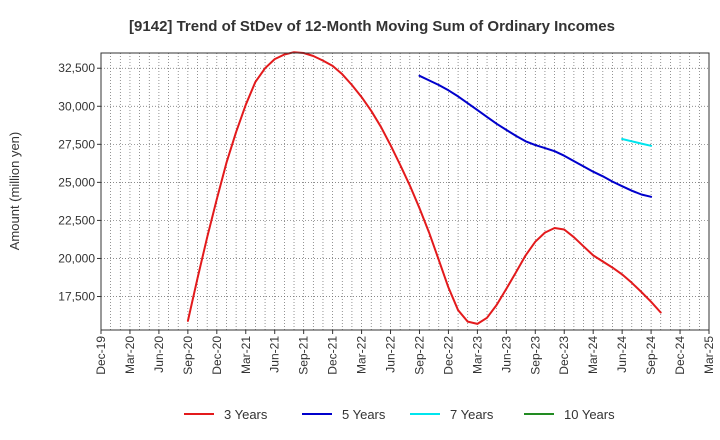 This screenshot has width=720, height=440. Describe the element at coordinates (275, 354) in the screenshot. I see `x-tick-label: Jun-21` at that location.